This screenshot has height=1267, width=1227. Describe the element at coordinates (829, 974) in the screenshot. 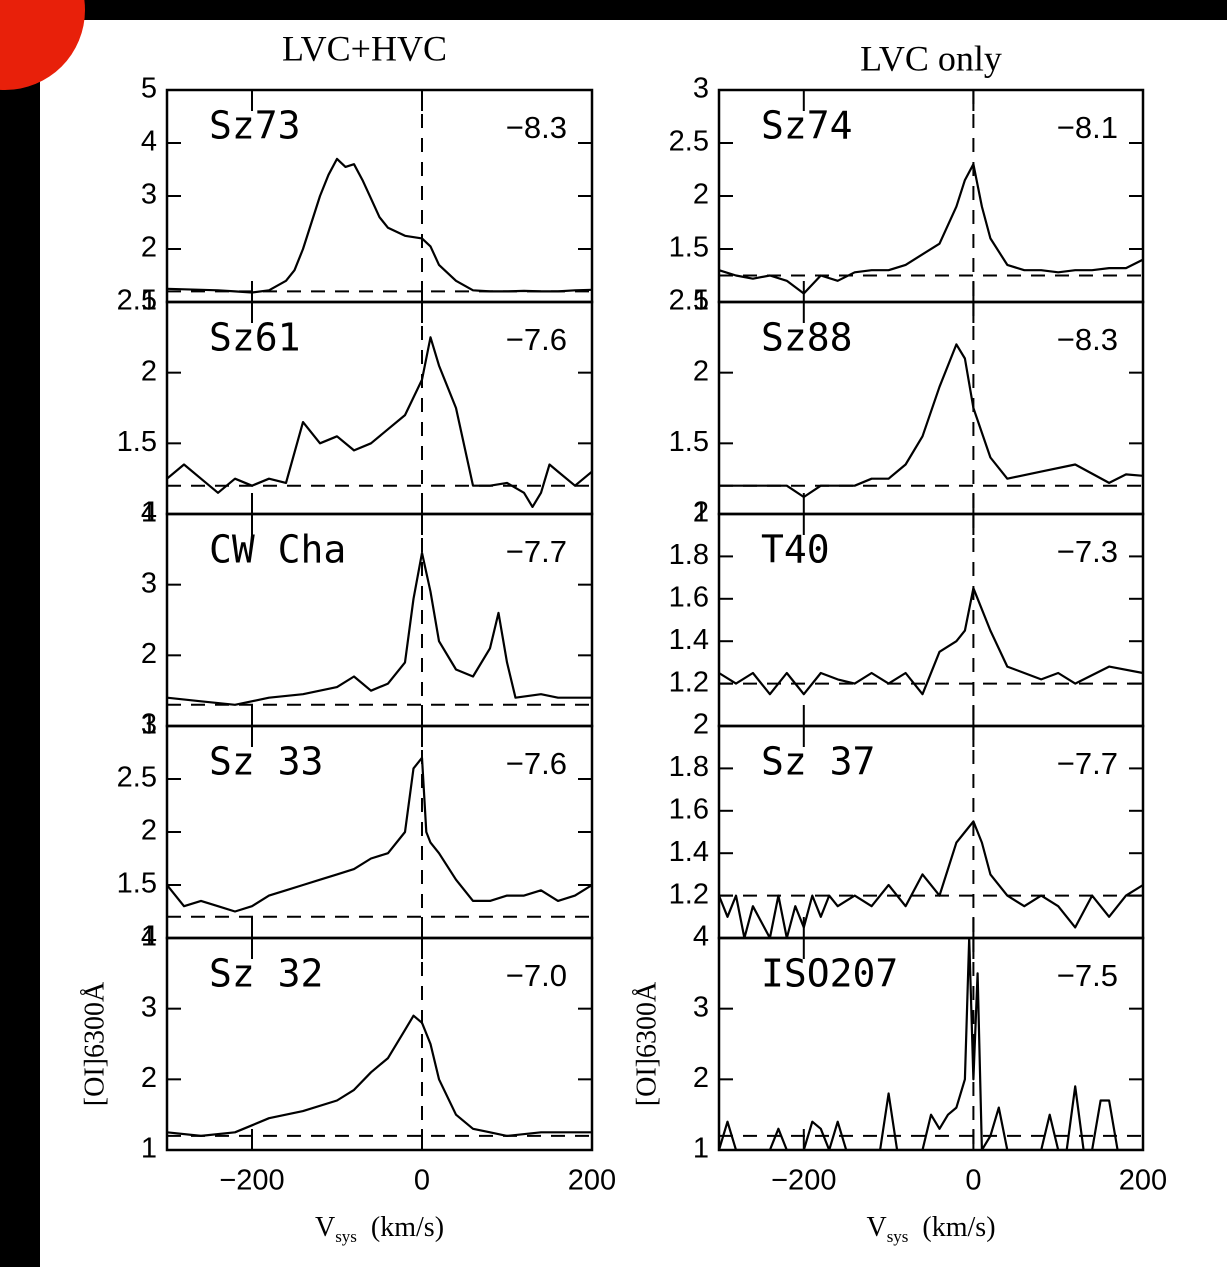

I see `panel-label: ISO207` at that location.